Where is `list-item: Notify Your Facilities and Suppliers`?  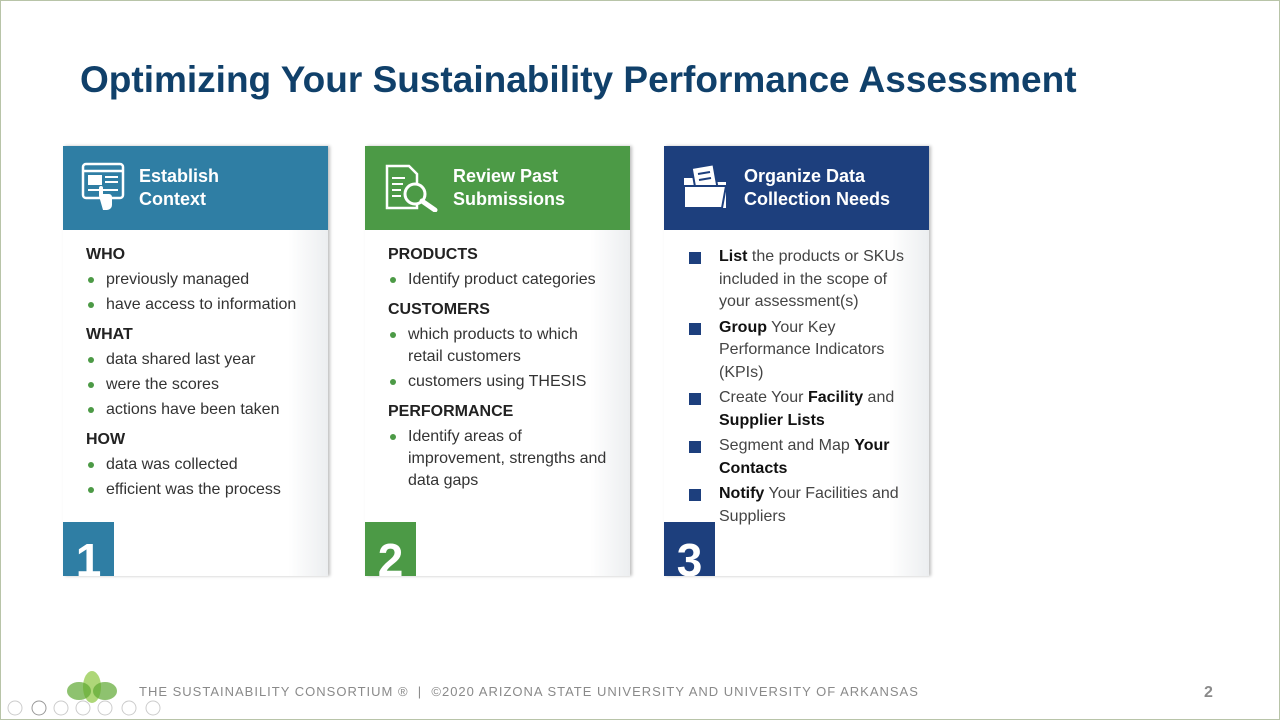 list-item: Notify Your Facilities and Suppliers is located at coordinates (799, 505).